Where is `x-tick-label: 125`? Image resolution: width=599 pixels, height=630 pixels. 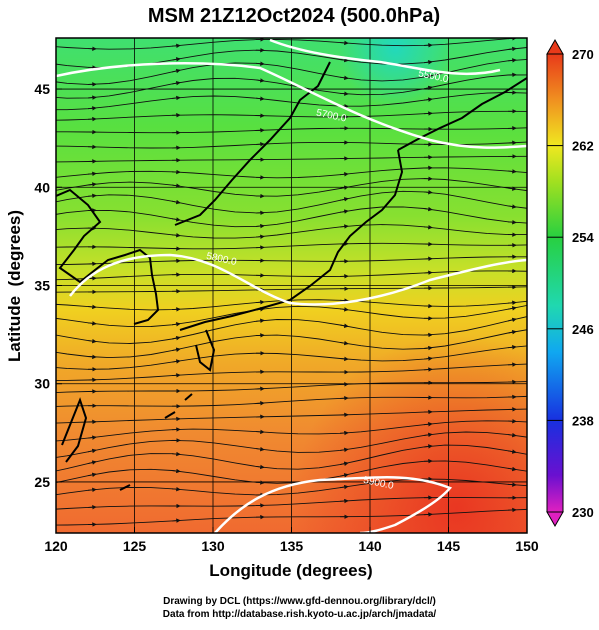 x-tick-label: 125 is located at coordinates (135, 546).